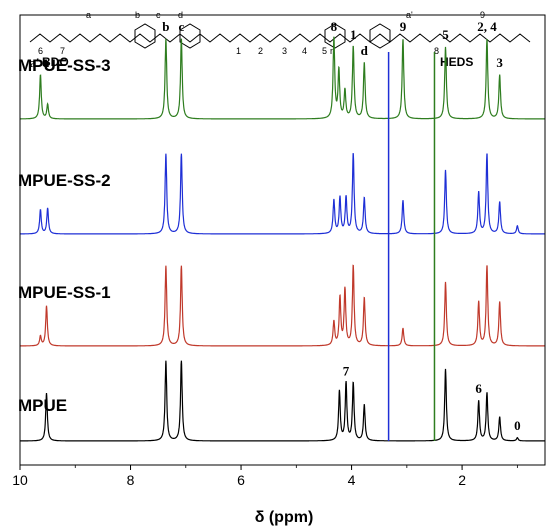  What do you see at coordinates (131, 480) in the screenshot?
I see `x-tick-label: 8` at bounding box center [131, 480].